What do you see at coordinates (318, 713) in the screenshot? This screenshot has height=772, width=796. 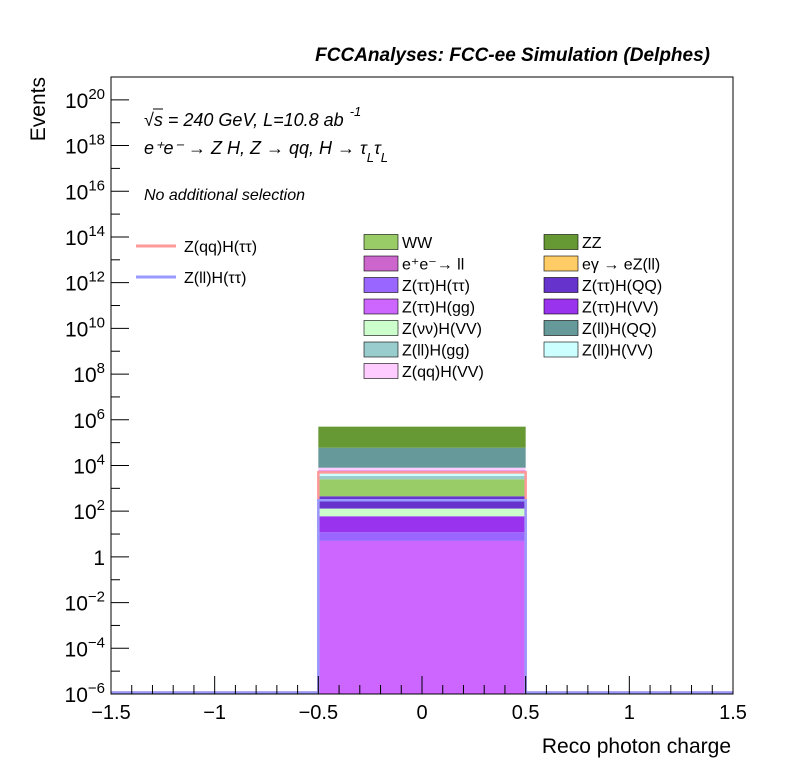 I see `x-tick-label: −0.5` at bounding box center [318, 713].